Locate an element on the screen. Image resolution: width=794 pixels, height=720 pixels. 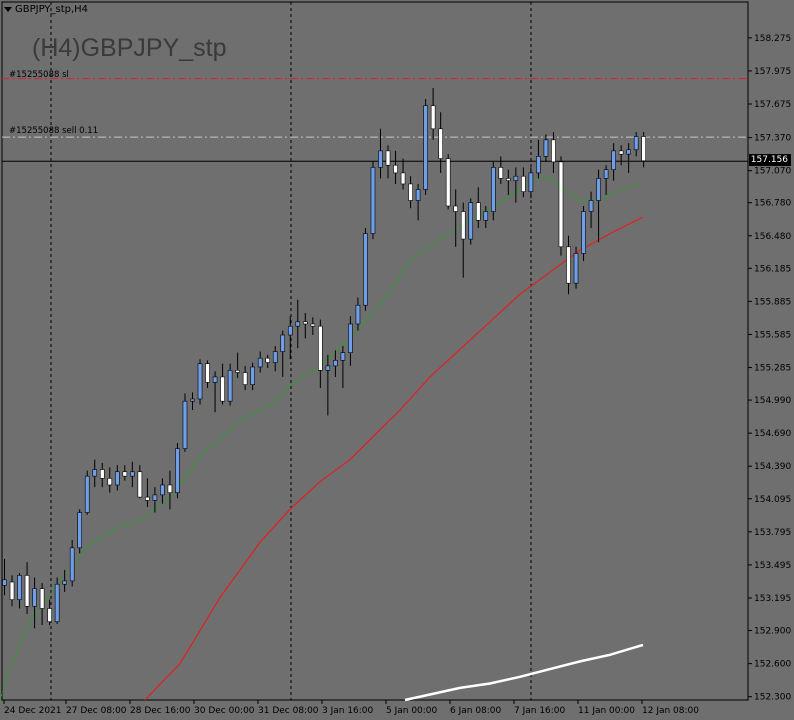
y-tick-label: 153.495 is located at coordinates (772, 566).